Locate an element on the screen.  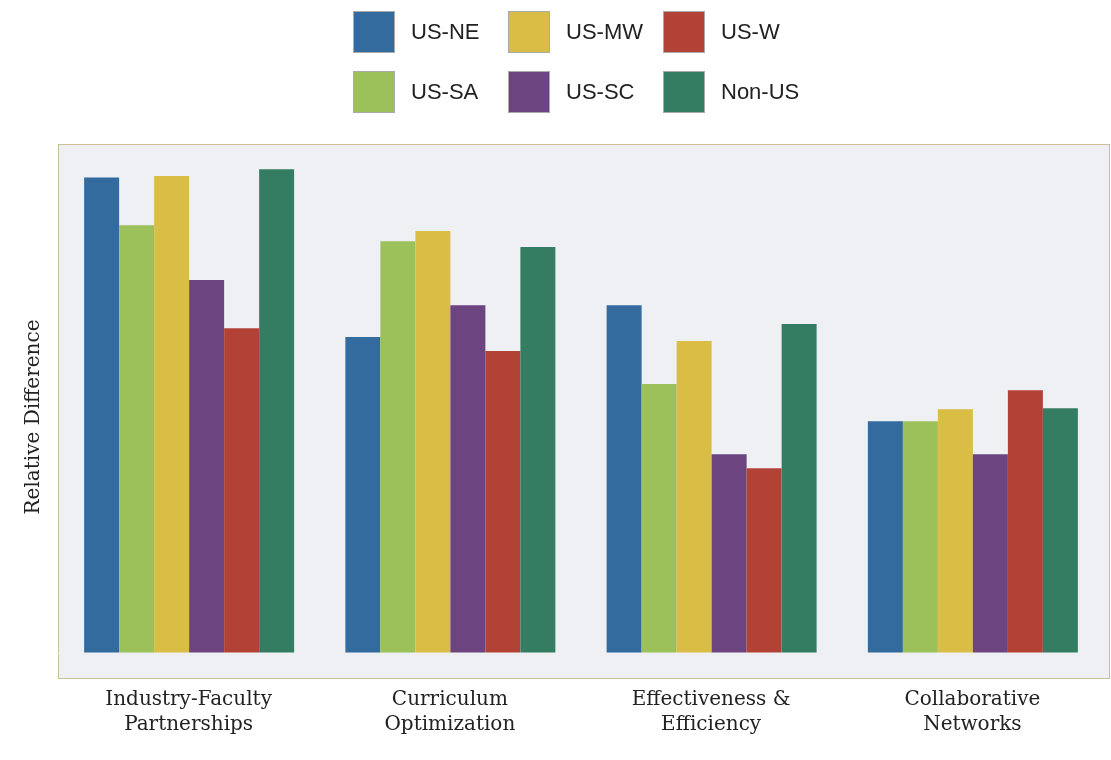
x-tick-label: Industry-Faculty Partnerships is located at coordinates (189, 710).